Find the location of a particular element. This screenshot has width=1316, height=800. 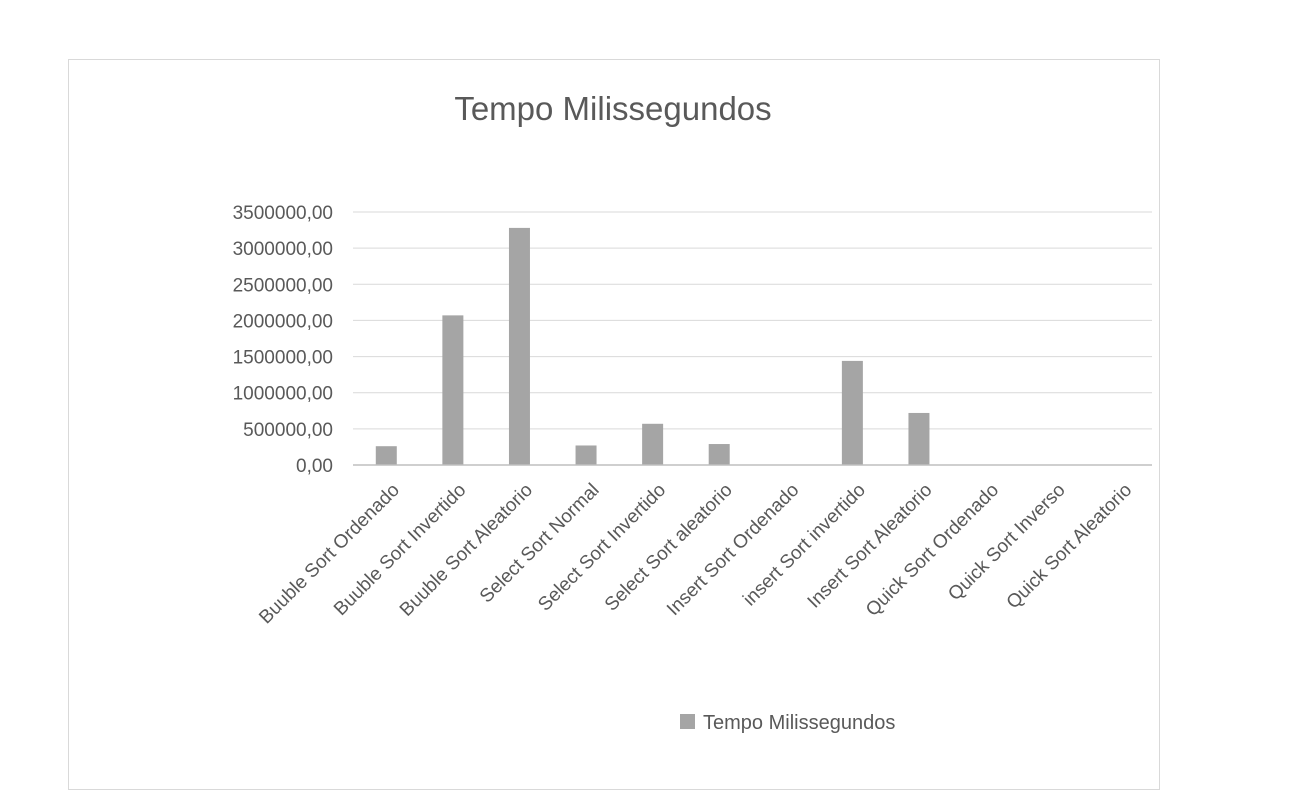

y-tick-label: 500000,00 is located at coordinates (288, 430).